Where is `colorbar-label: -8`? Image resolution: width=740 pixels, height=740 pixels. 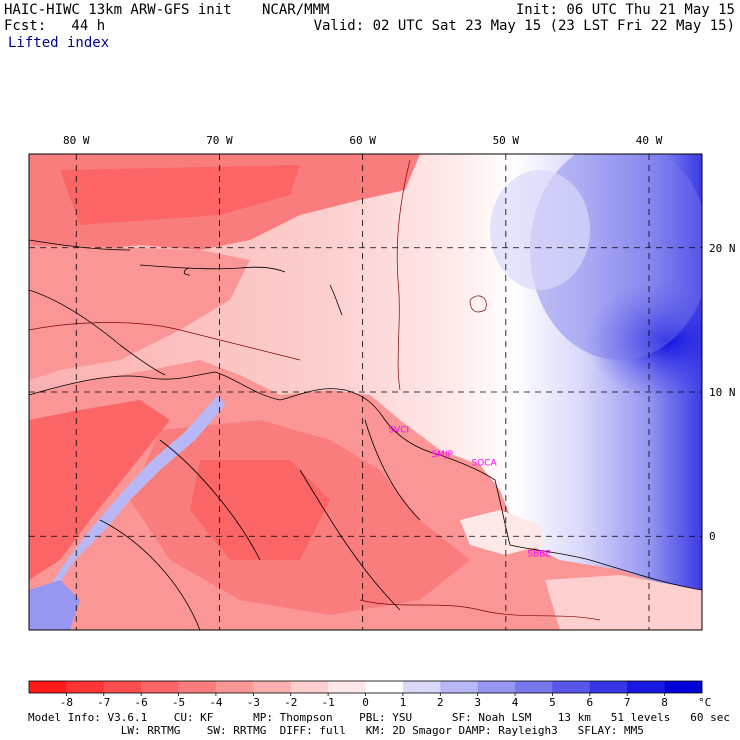 colorbar-label: -8 is located at coordinates (66, 702).